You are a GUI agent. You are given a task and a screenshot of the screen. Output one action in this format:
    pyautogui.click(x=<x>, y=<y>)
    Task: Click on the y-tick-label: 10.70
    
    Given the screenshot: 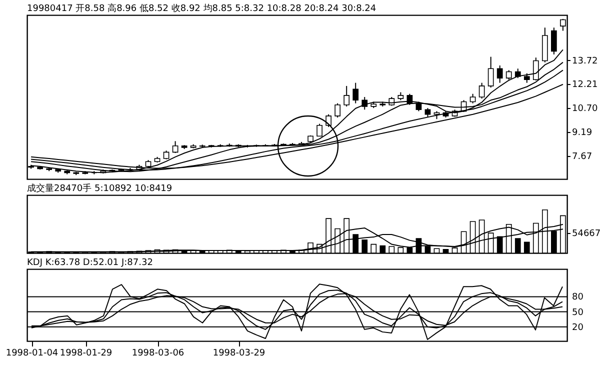 What is the action you would take?
    pyautogui.click(x=585, y=109)
    